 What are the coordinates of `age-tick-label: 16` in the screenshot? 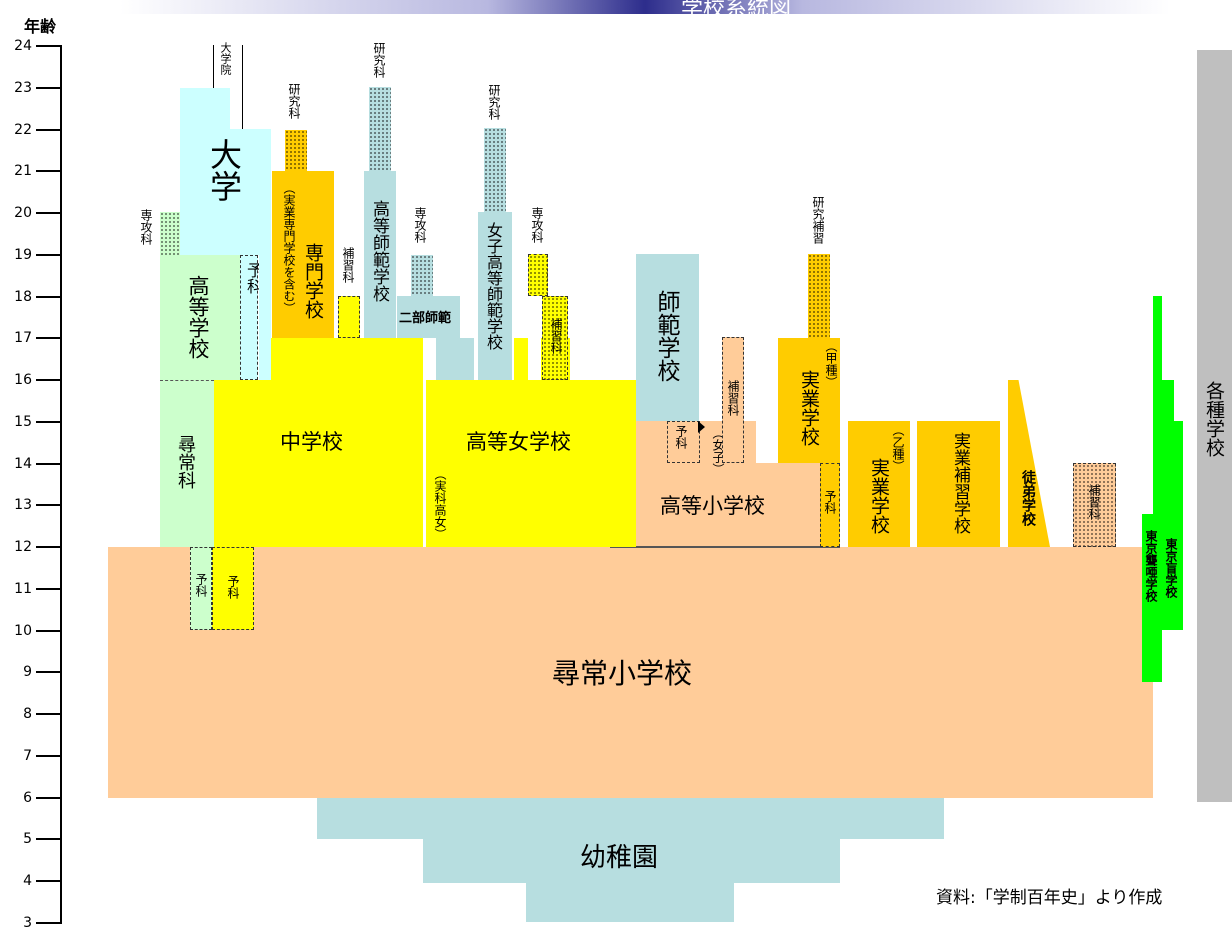 It's located at (23, 380).